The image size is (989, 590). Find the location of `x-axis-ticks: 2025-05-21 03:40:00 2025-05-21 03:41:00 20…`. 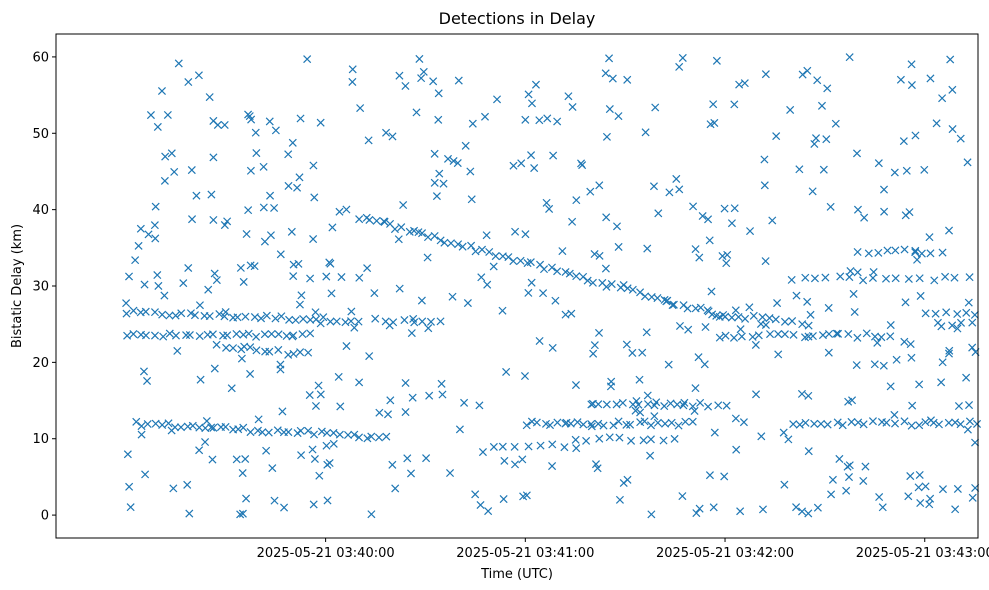

x-axis-ticks: 2025-05-21 03:40:00 2025-05-21 03:41:00 20… is located at coordinates (623, 549).